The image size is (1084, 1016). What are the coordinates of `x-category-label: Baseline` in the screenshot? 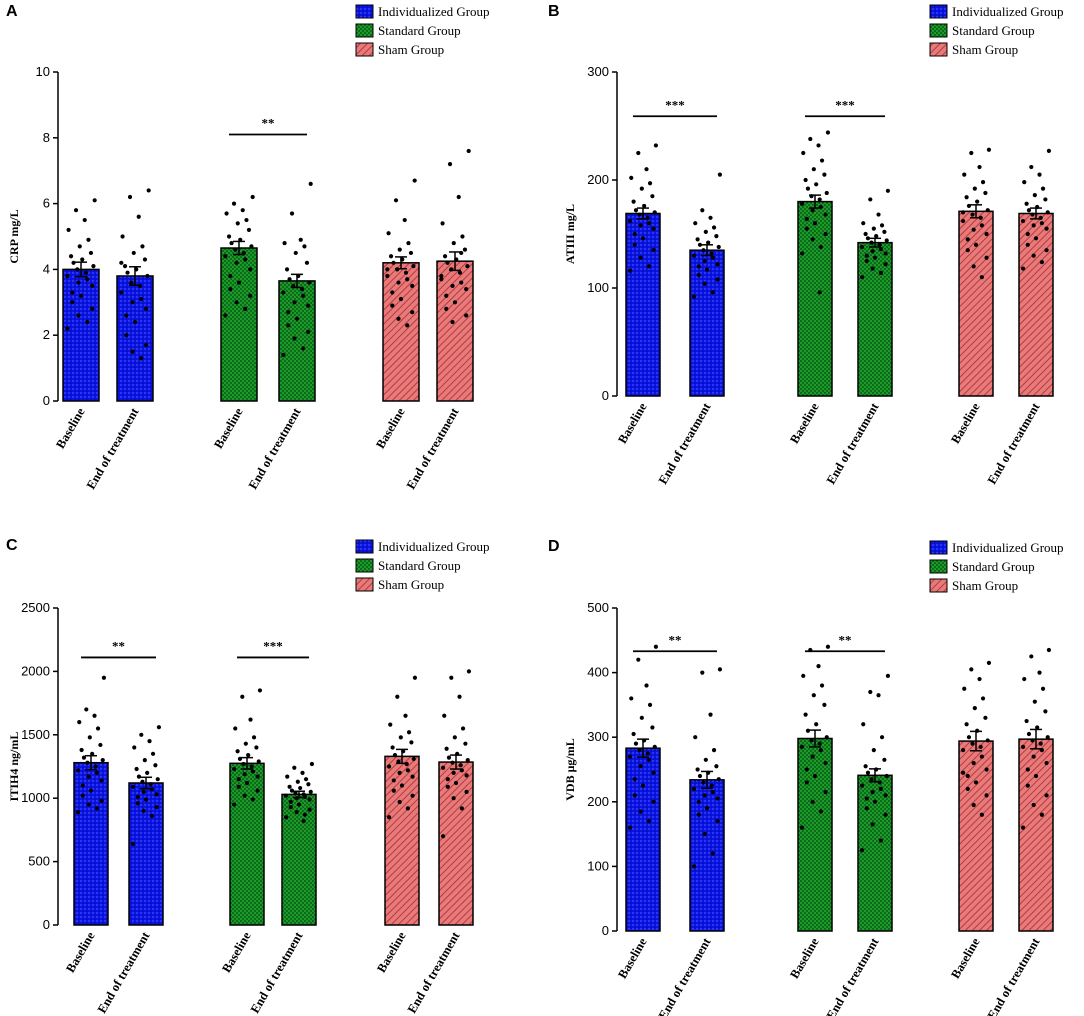 It's located at (965, 958).